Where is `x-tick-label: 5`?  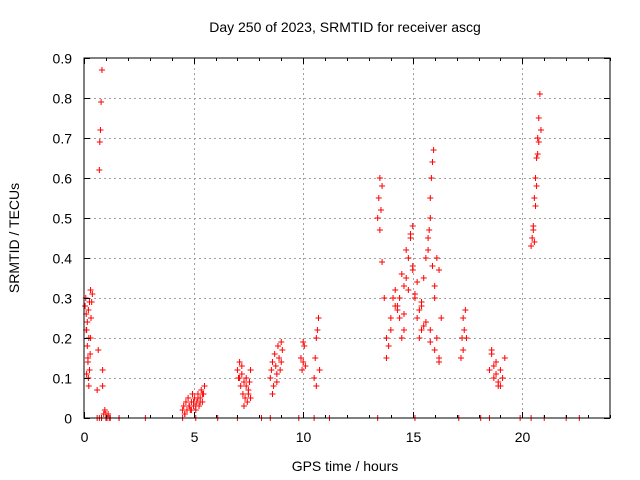
x-tick-label: 5 is located at coordinates (195, 437).